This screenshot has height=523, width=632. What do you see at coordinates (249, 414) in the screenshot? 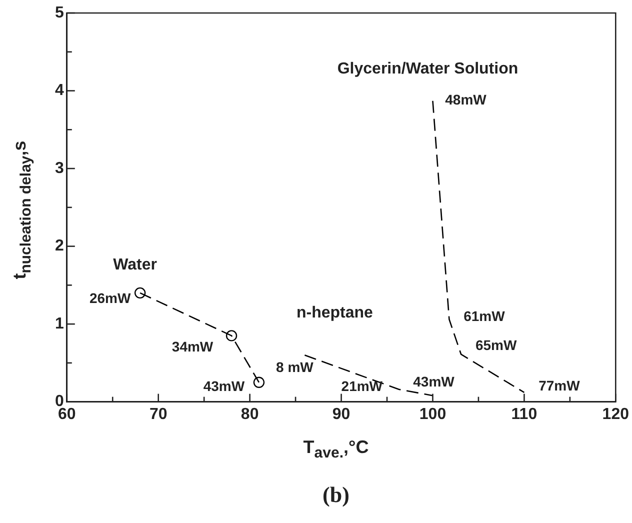
I see `x-tick-label: 80` at bounding box center [249, 414].